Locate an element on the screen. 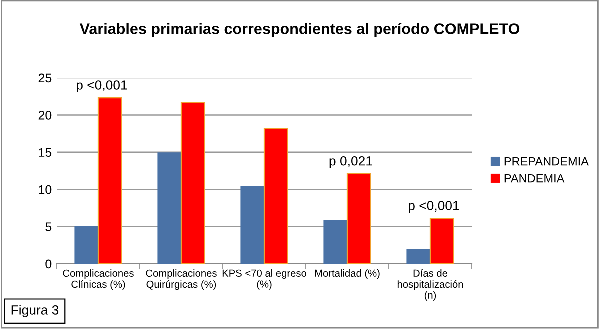 This screenshot has width=600, height=329. x-tick-label: Complicaciones Quirúrgicas (%) is located at coordinates (181, 280).